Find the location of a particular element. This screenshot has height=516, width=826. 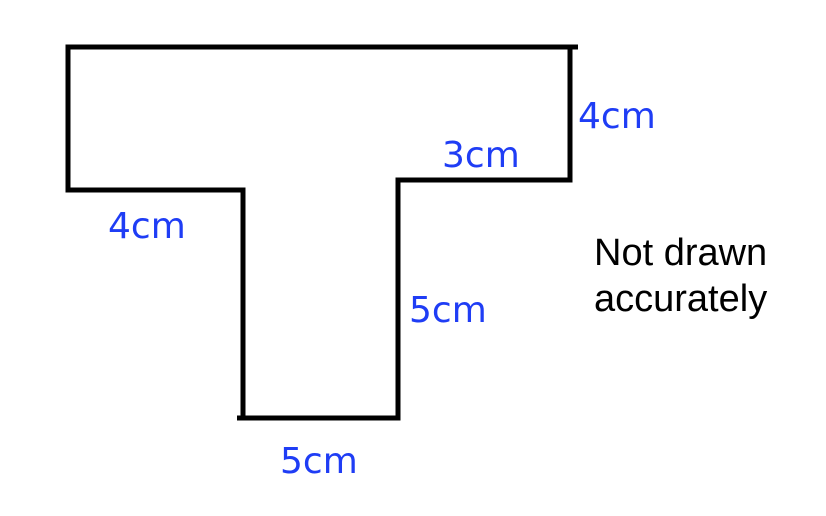

label-right-top: 4cm is located at coordinates (617, 116).